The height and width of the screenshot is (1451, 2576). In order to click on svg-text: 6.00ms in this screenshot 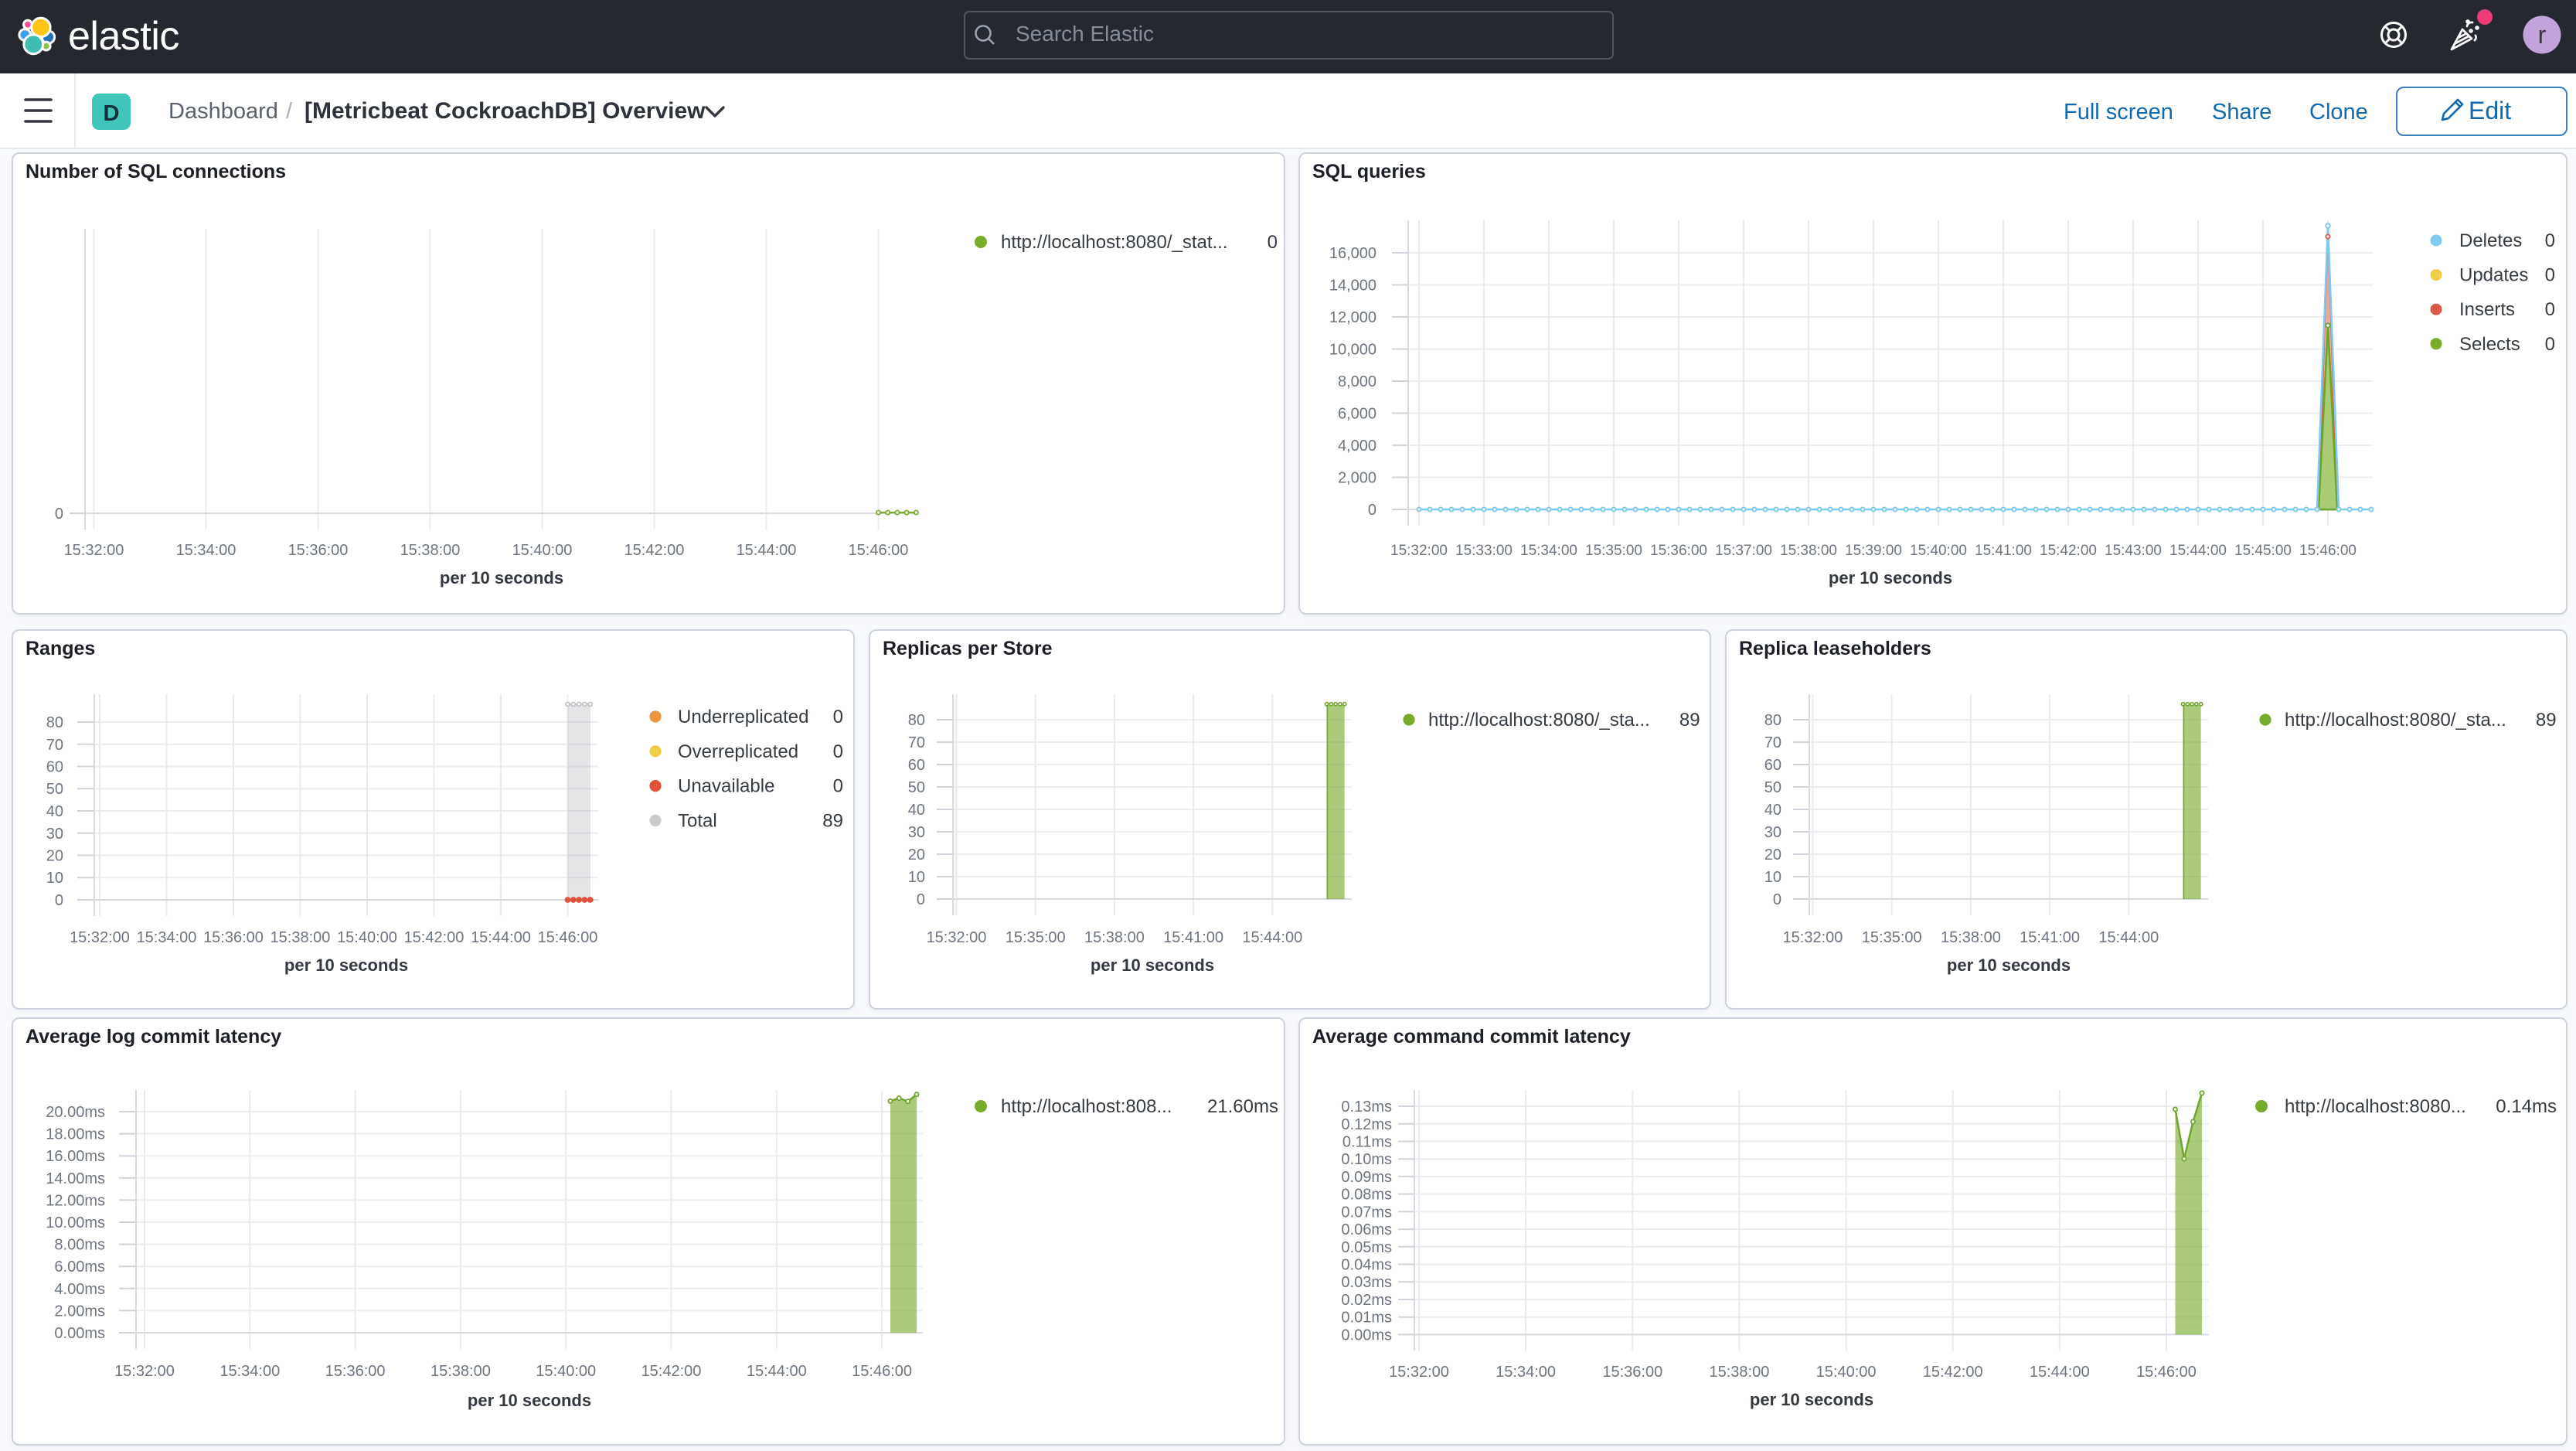, I will do `click(79, 1267)`.